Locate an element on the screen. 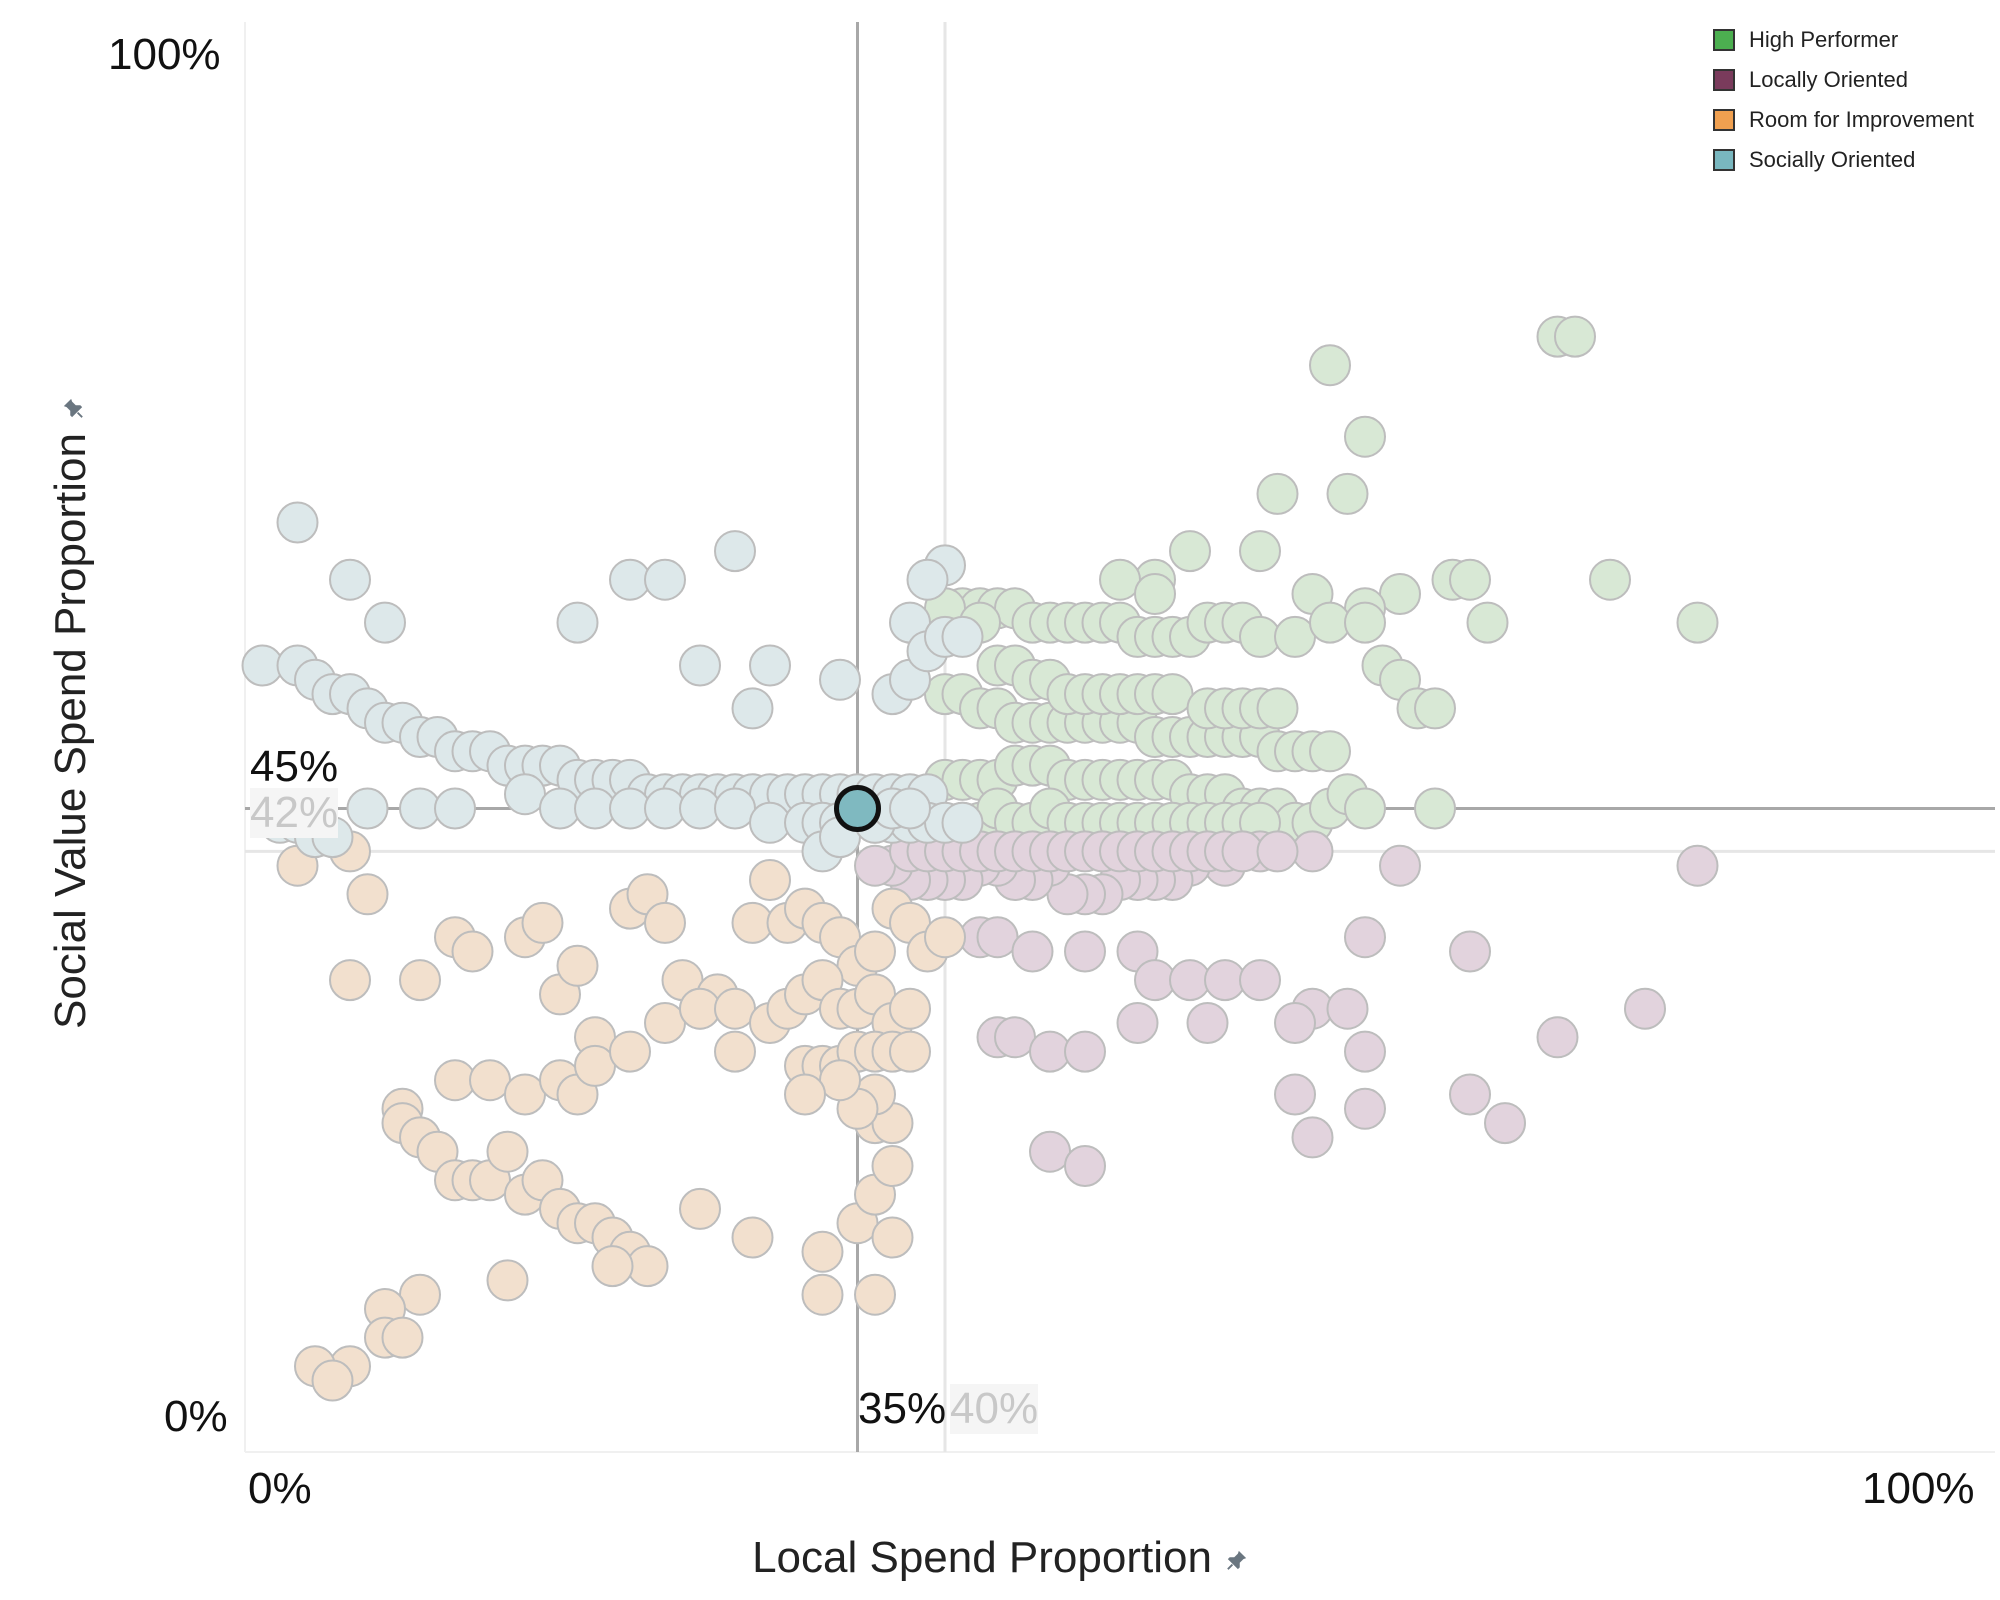 The image size is (2000, 1600). x-axis-label-text: Local Spend Proportion is located at coordinates (982, 1557).